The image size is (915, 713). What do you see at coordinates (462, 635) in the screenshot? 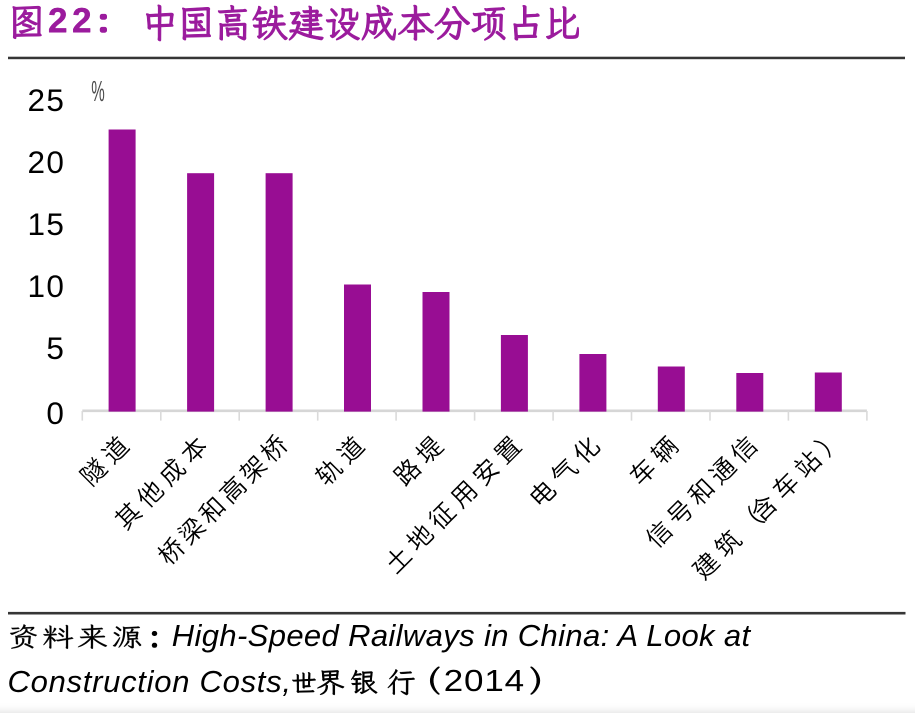
I see `svg-text:High-Speed Railways in China:: High-Speed Railways in China: A Look at` at bounding box center [462, 635].